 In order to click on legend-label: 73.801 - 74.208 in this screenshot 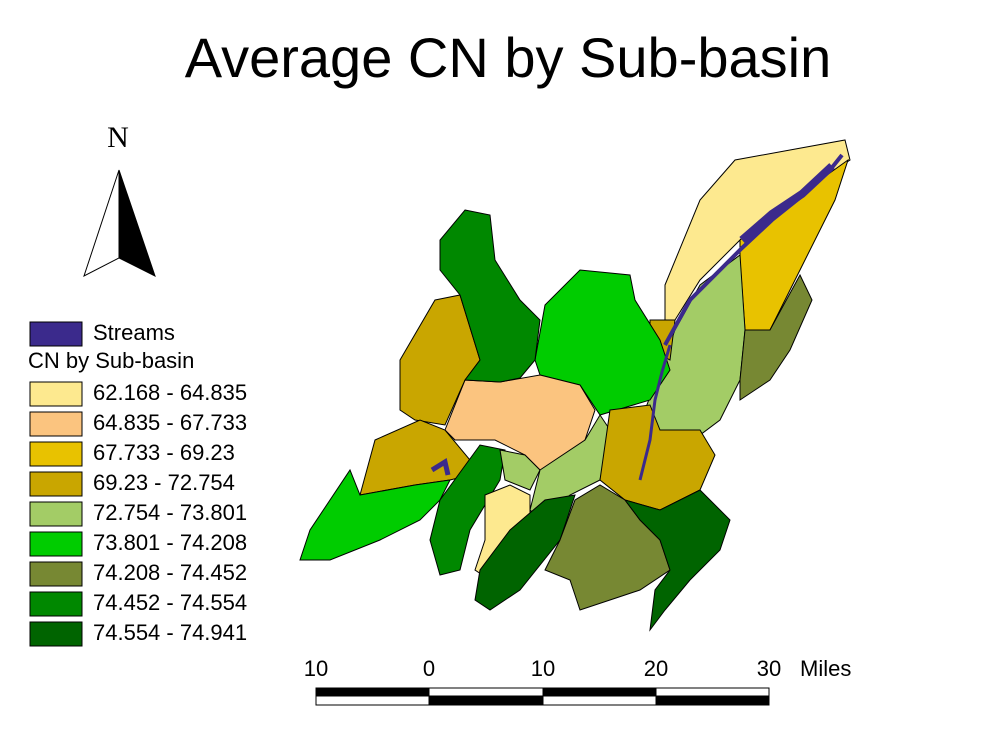, I will do `click(170, 542)`.